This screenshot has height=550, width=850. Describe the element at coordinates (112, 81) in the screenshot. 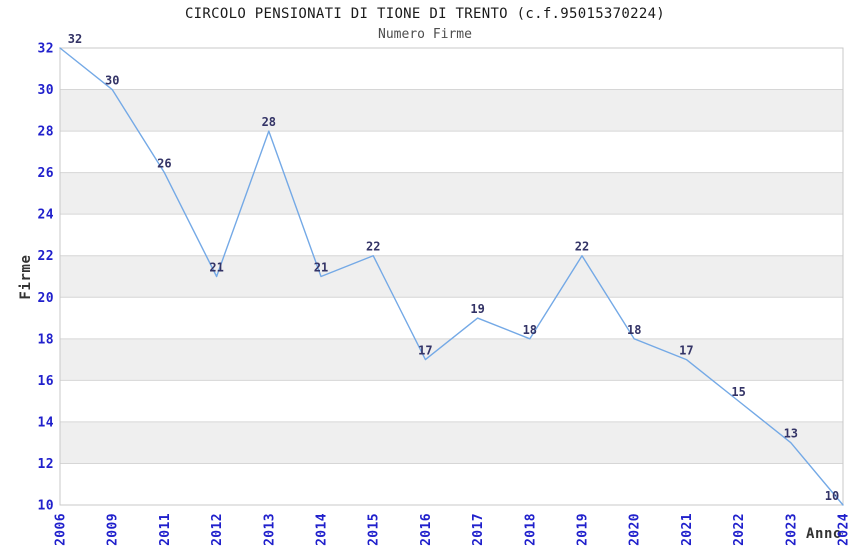

I see `data-point-label: 30` at that location.